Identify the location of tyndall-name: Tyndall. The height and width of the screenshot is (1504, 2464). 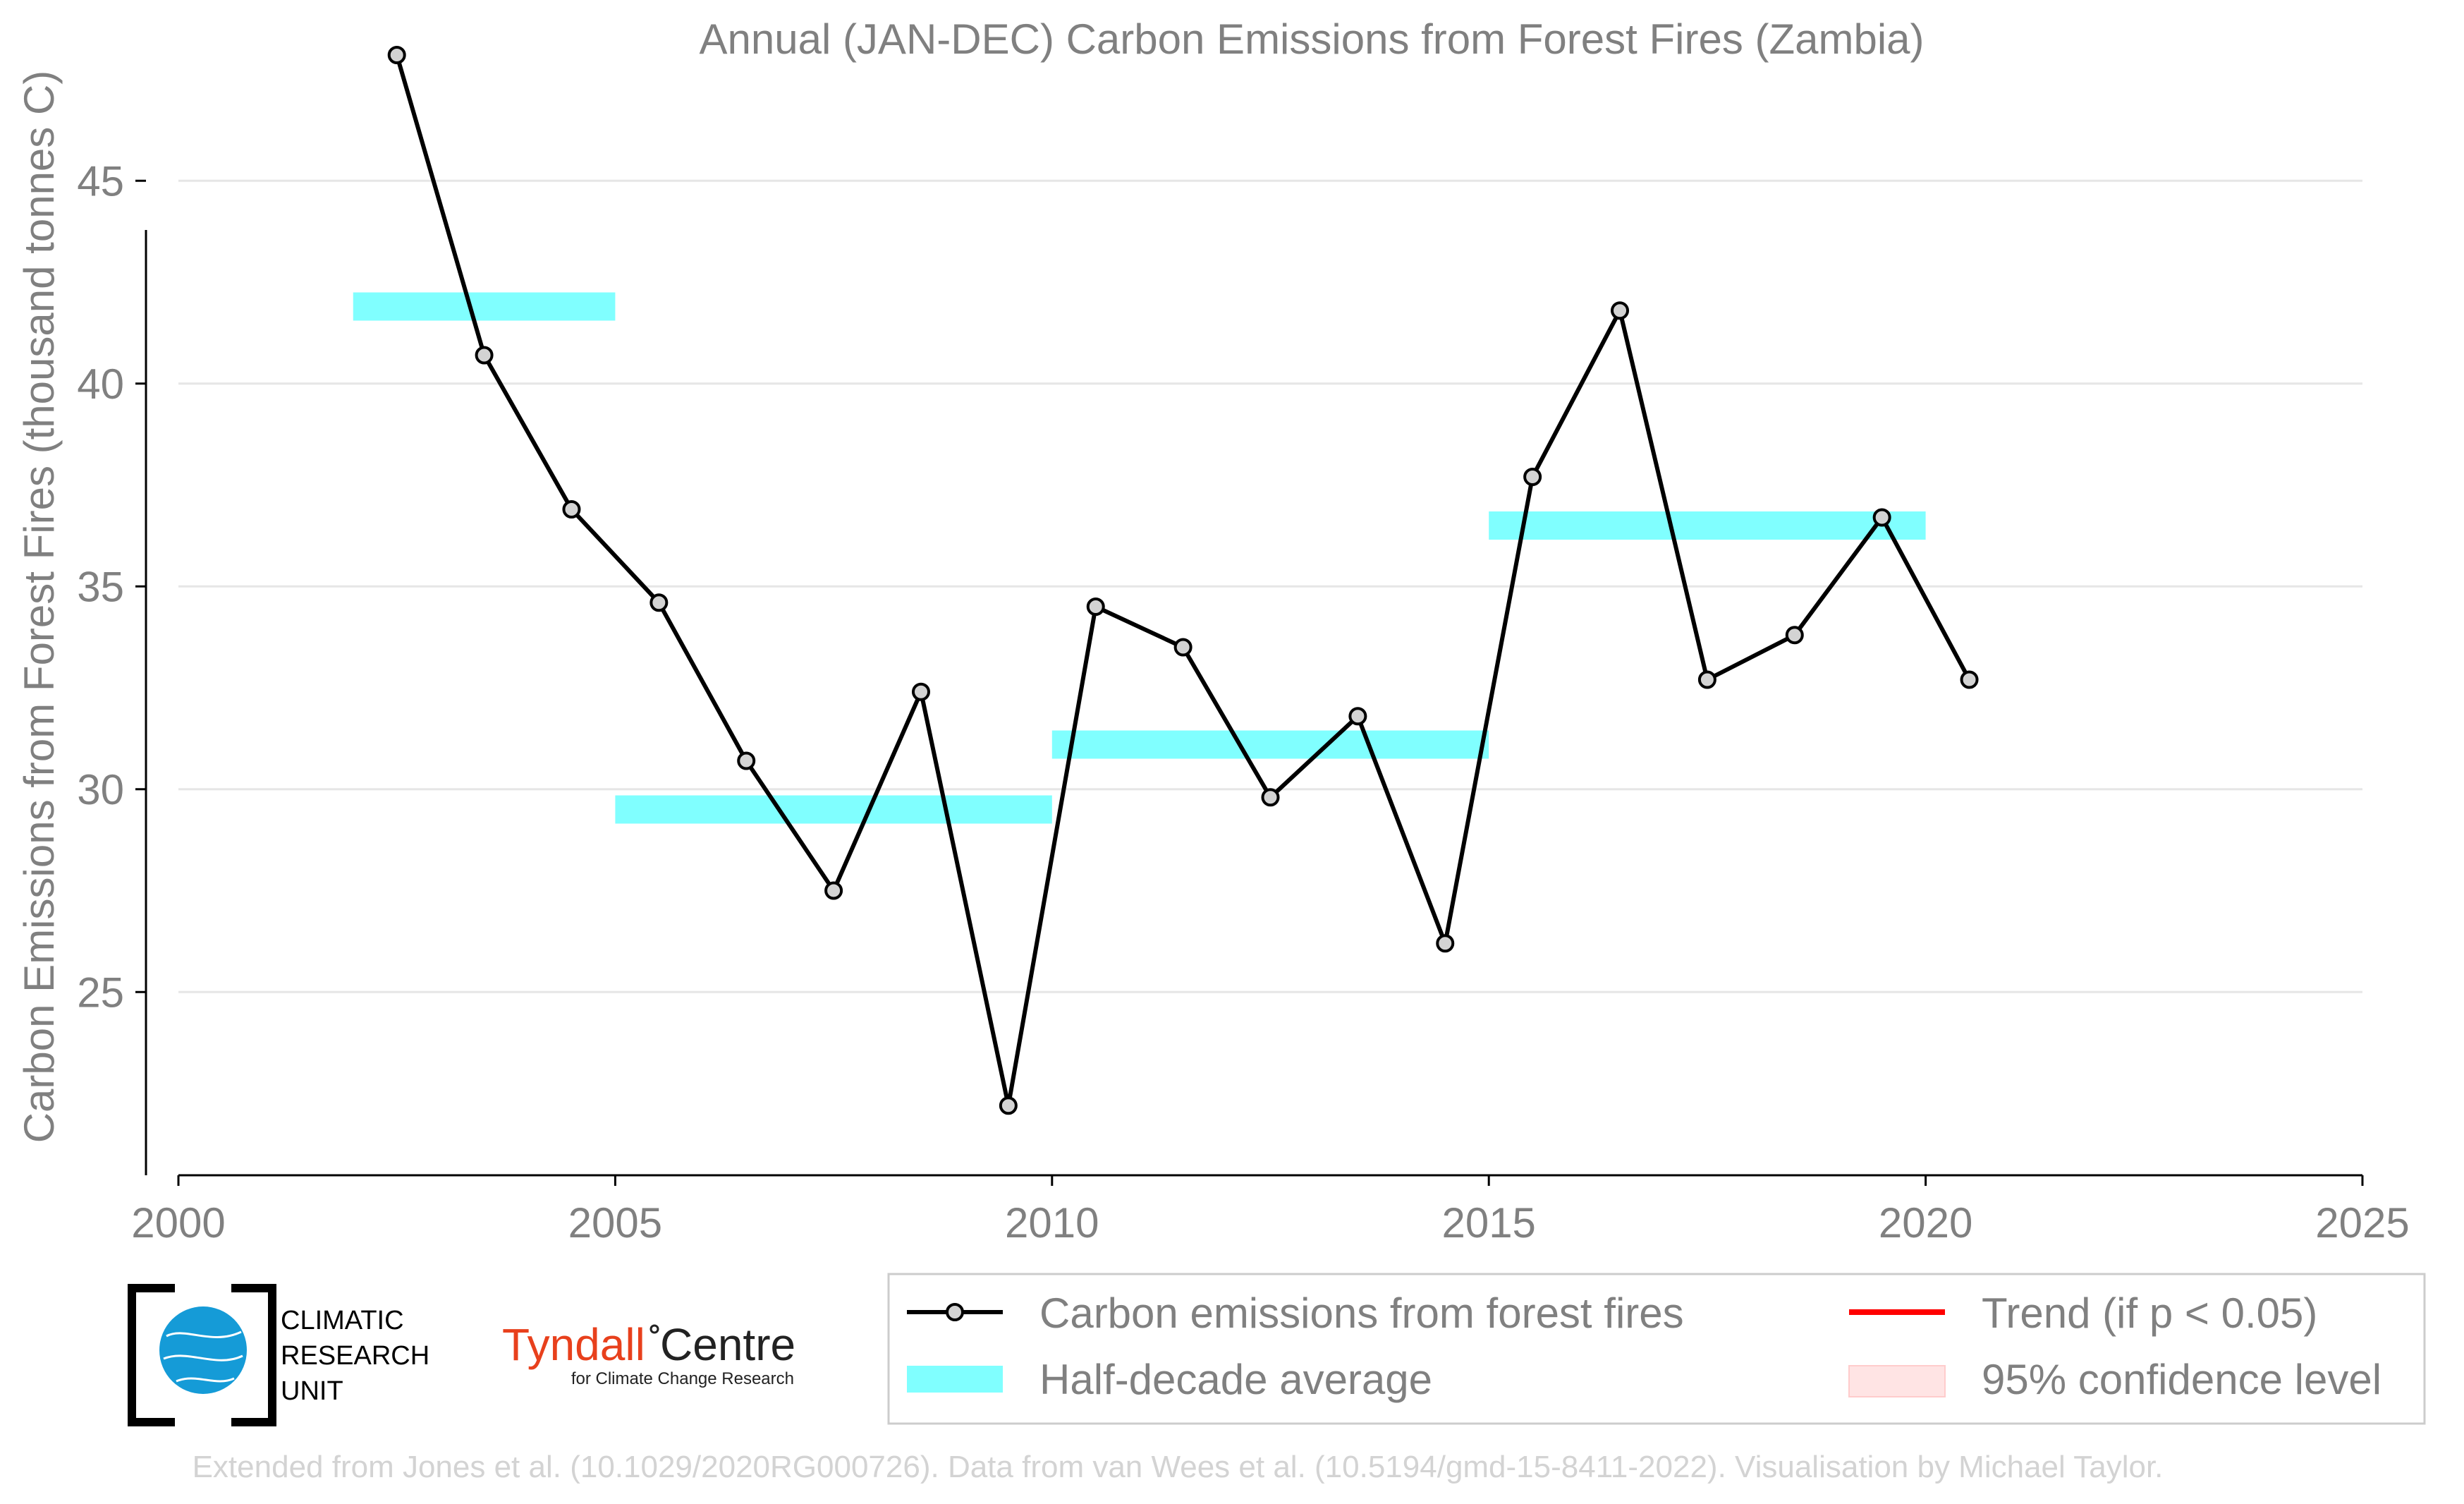
(574, 1344).